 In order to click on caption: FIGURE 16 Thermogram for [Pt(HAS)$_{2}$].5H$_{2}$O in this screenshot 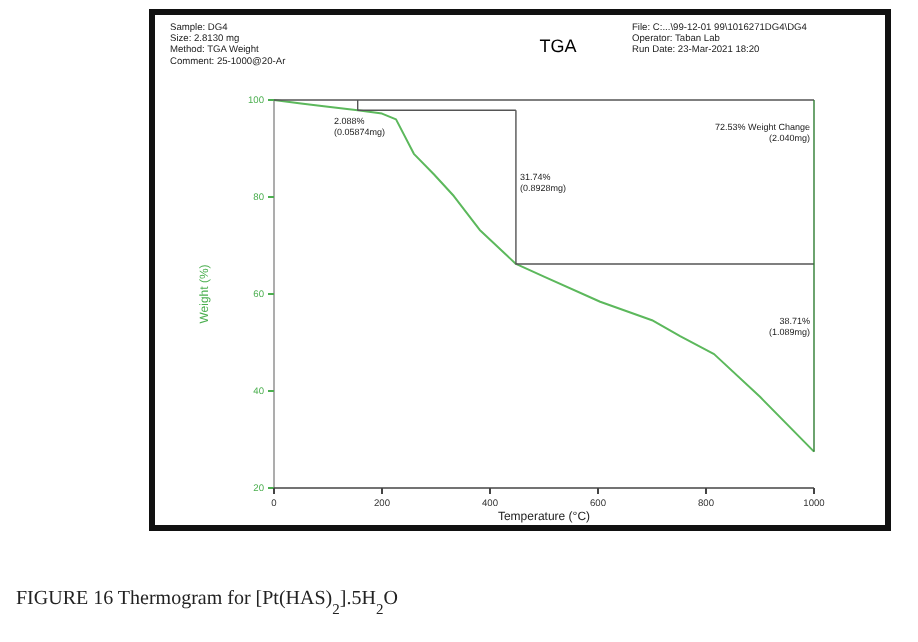, I will do `click(207, 602)`.